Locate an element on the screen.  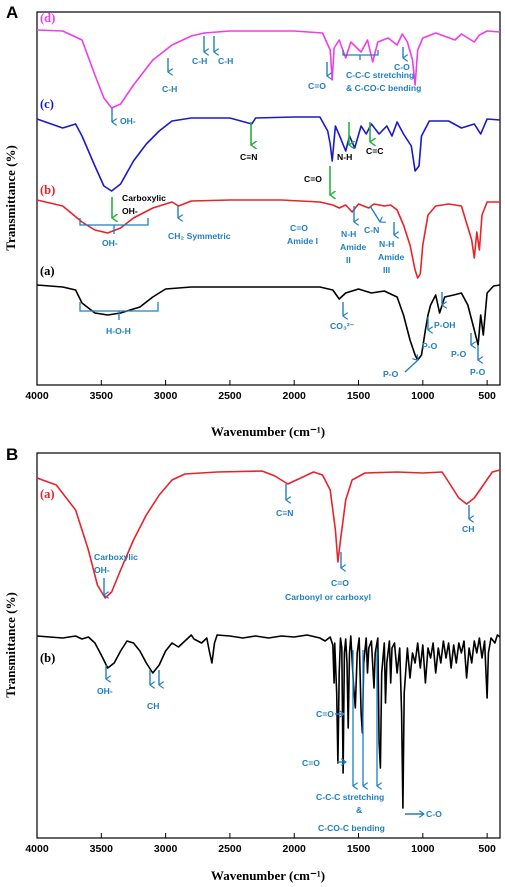
annotation-amide-ii: Amide is located at coordinates (353, 247).